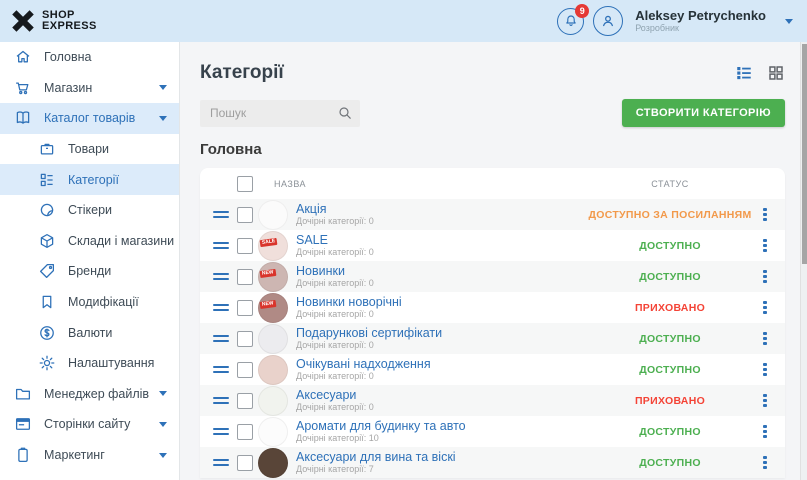 The width and height of the screenshot is (807, 480). What do you see at coordinates (273, 307) in the screenshot?
I see `category-image: NEW` at bounding box center [273, 307].